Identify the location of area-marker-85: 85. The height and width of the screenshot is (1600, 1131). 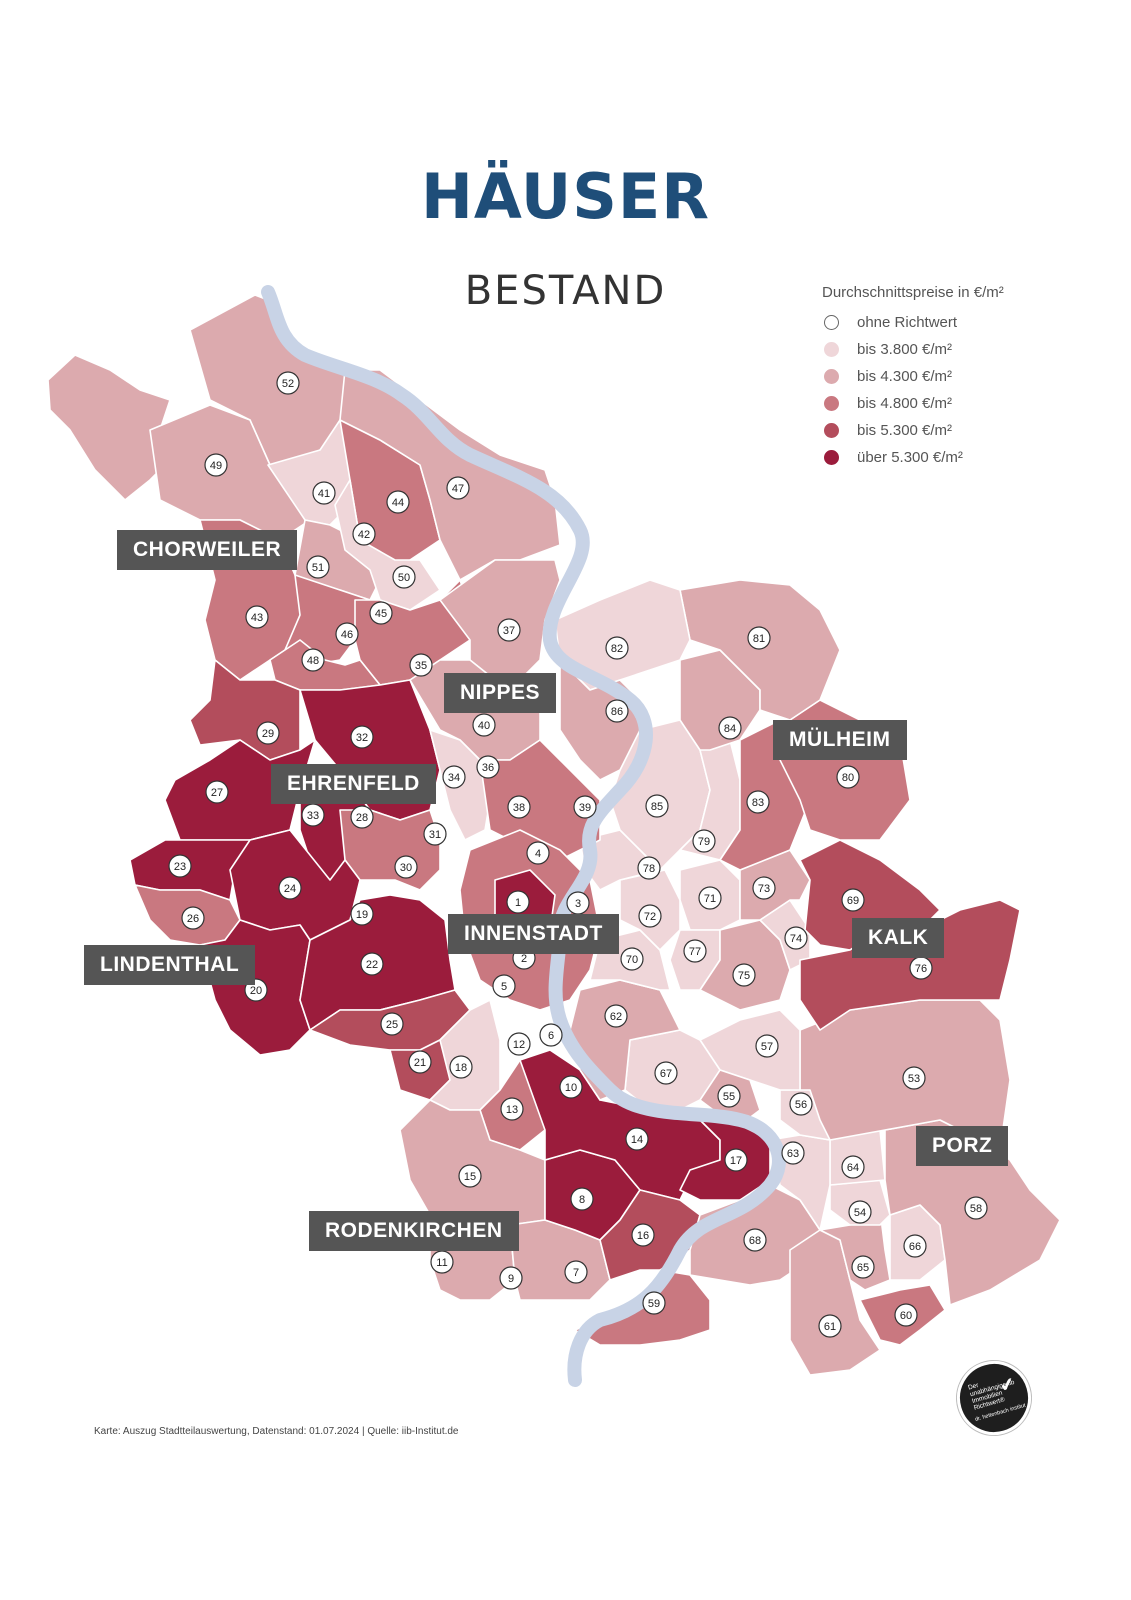
(657, 806).